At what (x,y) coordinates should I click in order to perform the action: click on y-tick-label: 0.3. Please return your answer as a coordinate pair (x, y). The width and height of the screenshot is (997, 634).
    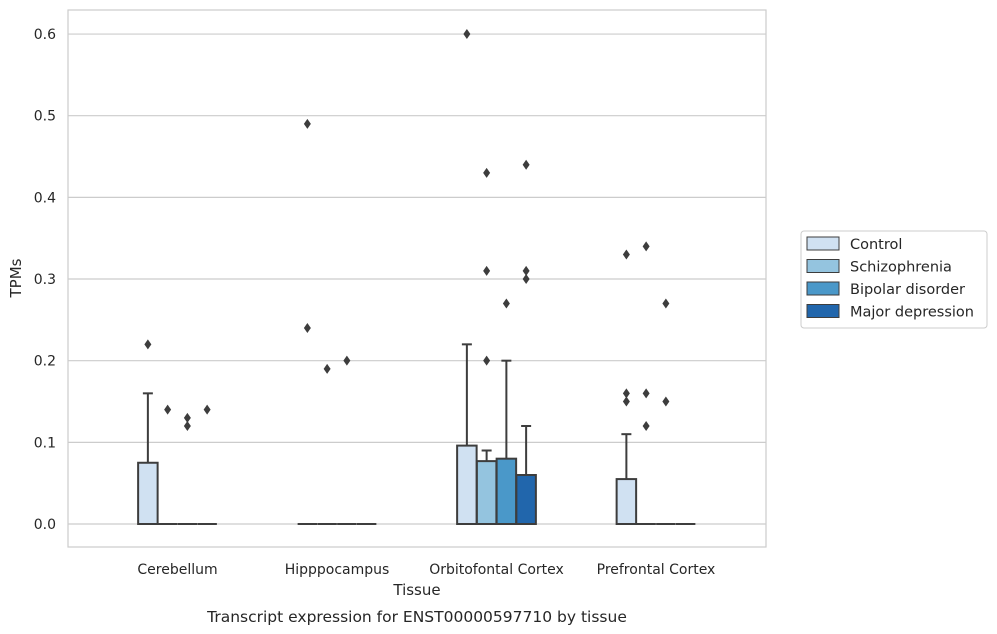
    Looking at the image, I should click on (45, 280).